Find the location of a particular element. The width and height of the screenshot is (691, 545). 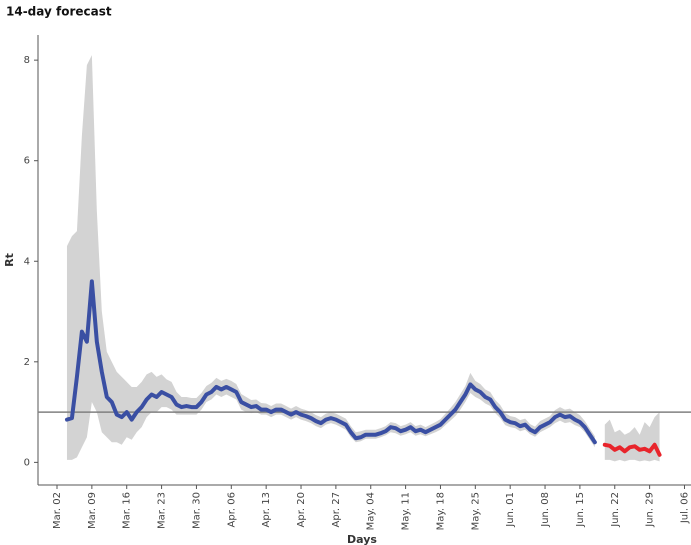

y-tick-label: 8 is located at coordinates (27, 60).